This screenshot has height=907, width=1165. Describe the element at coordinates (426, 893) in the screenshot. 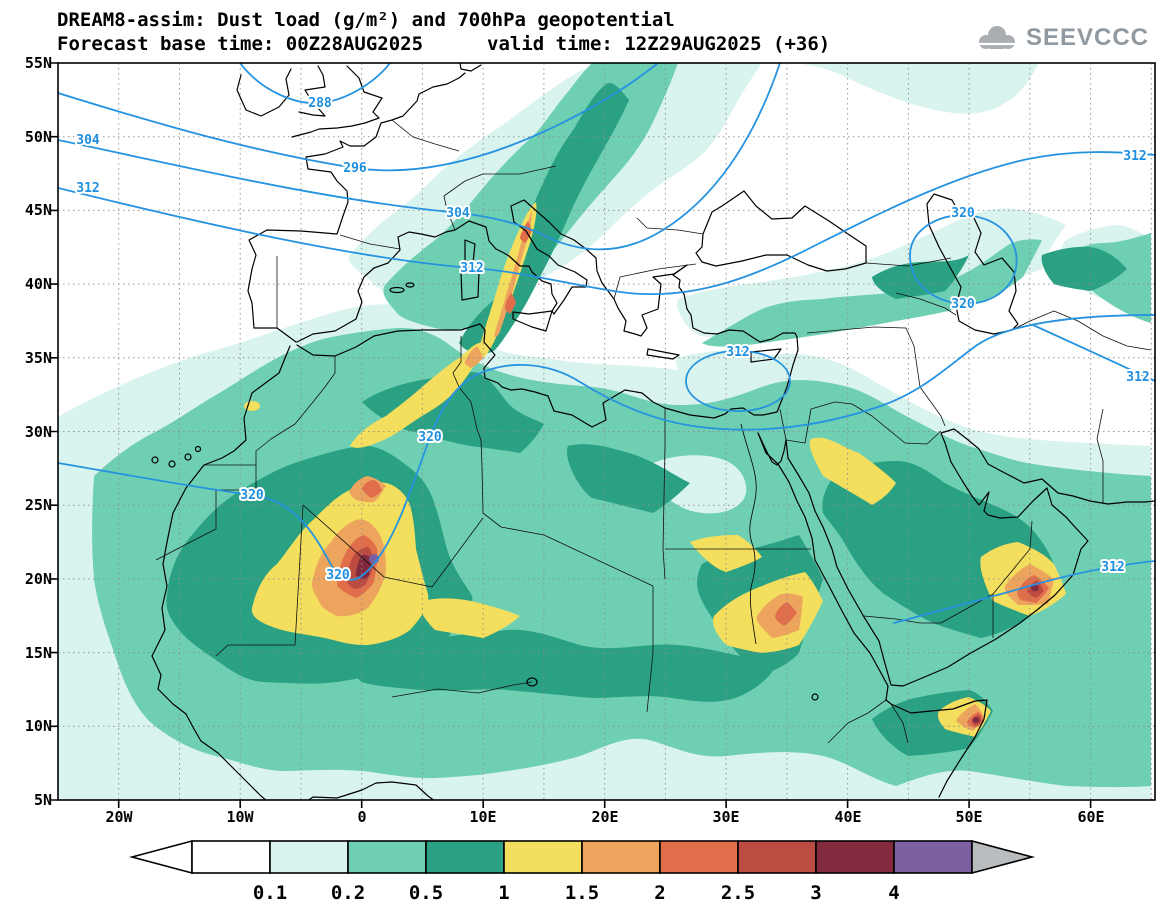

I see `colorbar-label: 0.5` at that location.